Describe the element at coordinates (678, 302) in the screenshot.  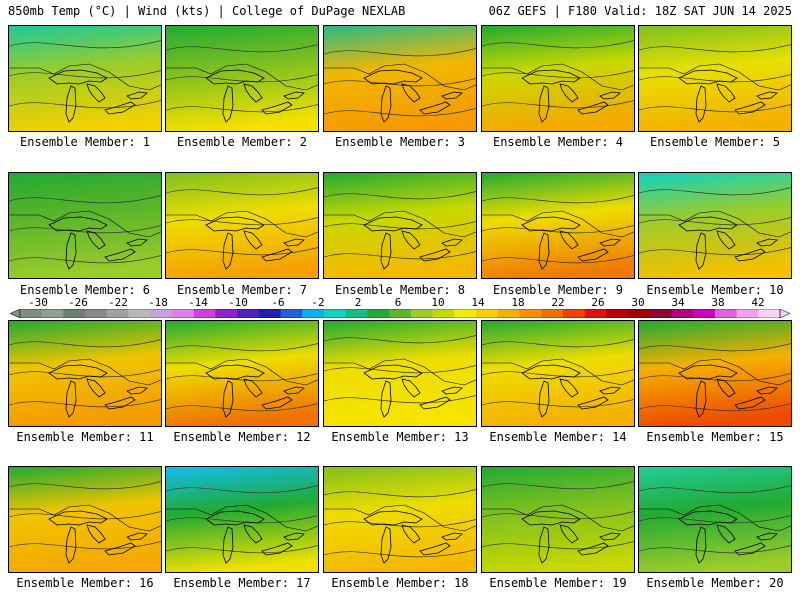
I see `colorbar-tick-label: 34` at that location.